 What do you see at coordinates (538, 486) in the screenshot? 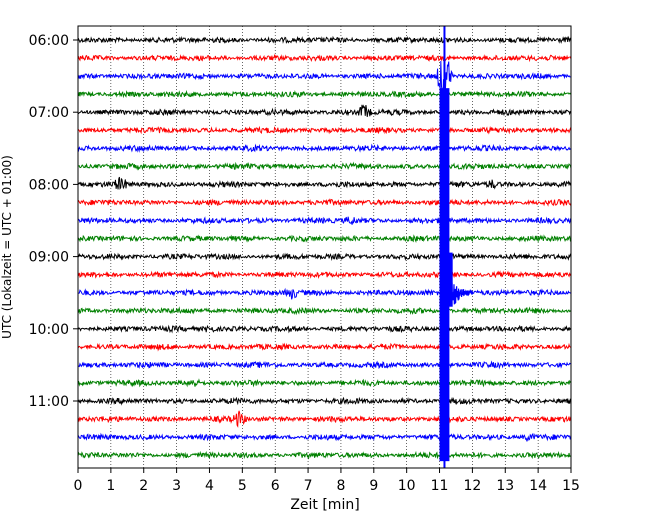
I see `x-tick-label: 14` at bounding box center [538, 486].